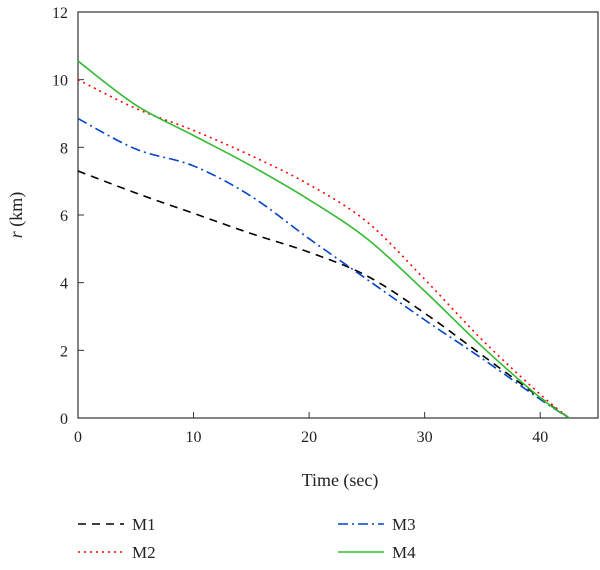 This screenshot has height=570, width=600. Describe the element at coordinates (64, 284) in the screenshot. I see `y-tick-label: 4` at that location.